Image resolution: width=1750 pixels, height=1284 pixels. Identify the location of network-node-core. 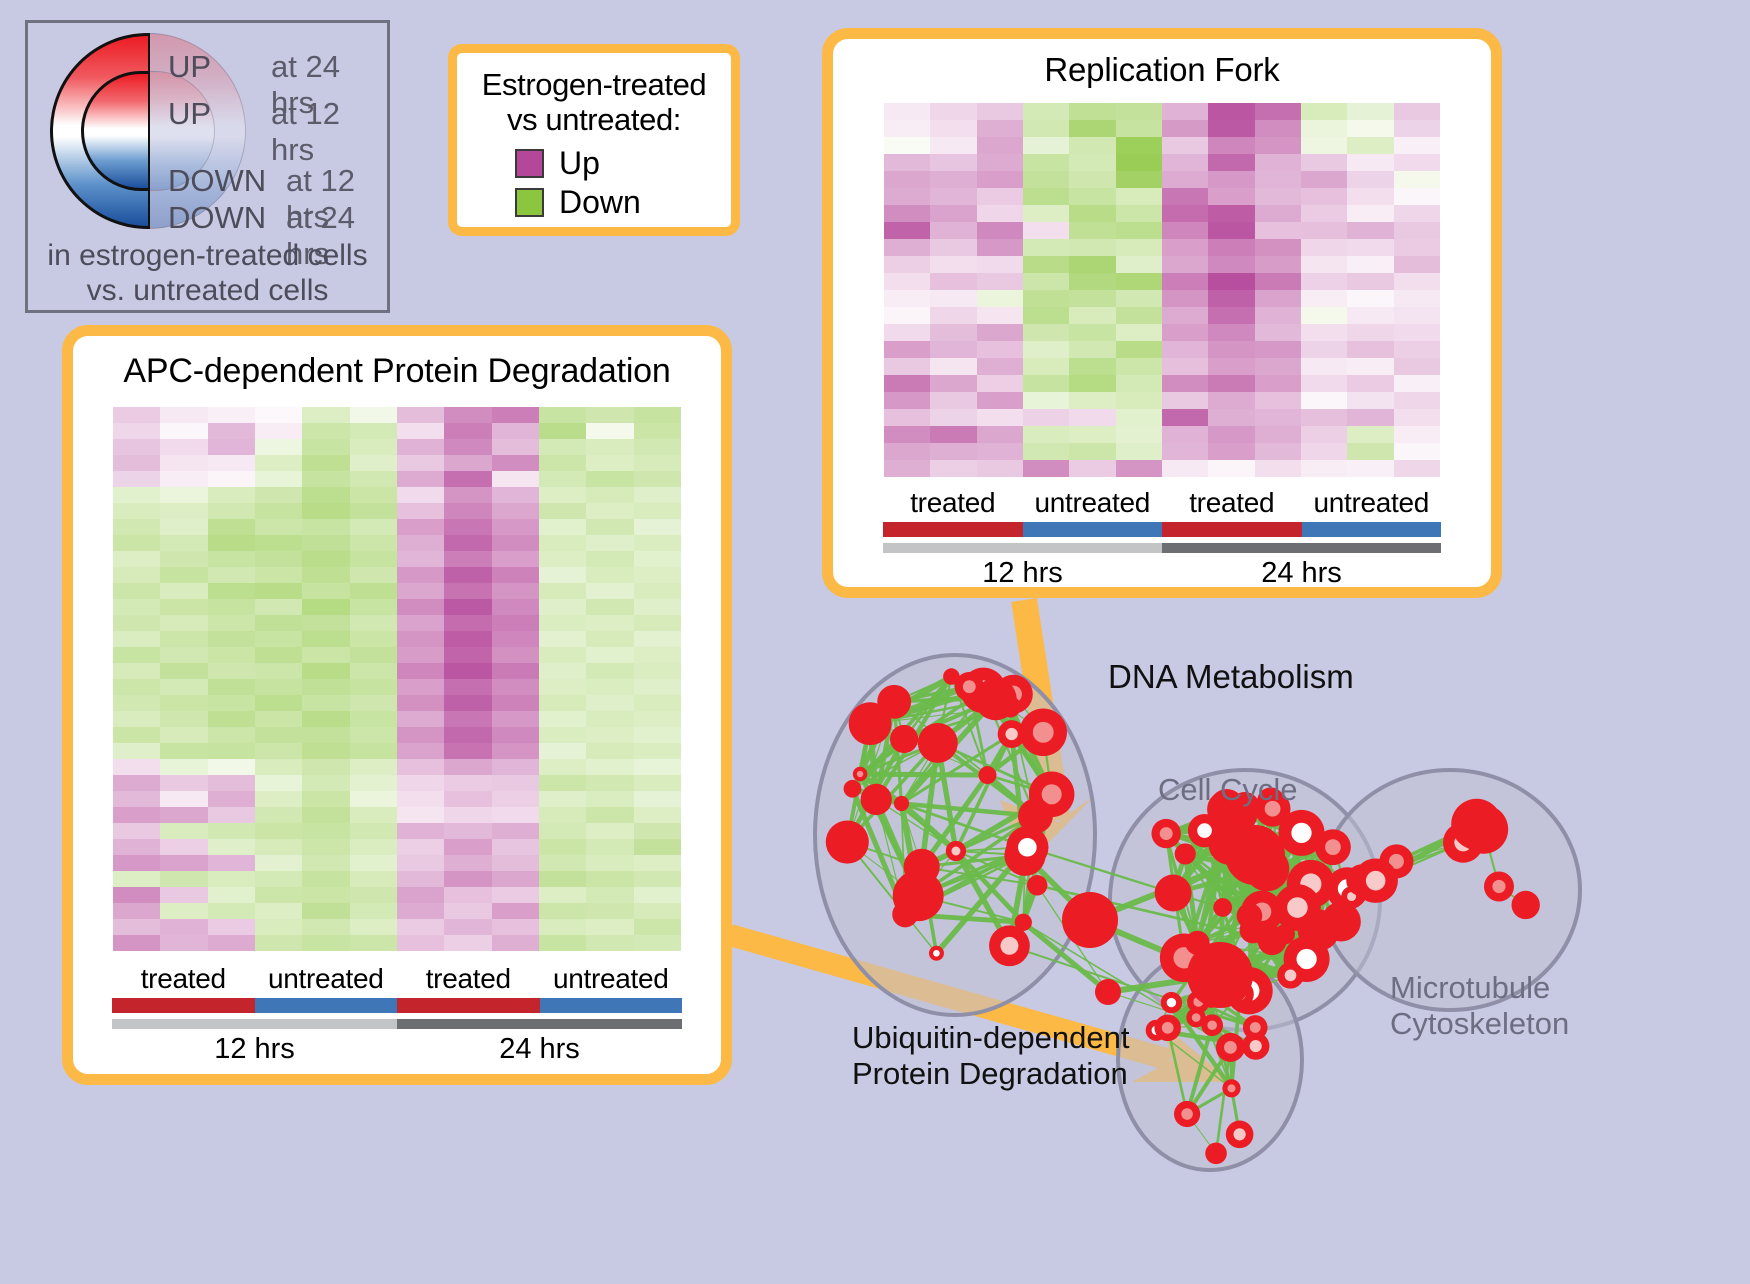
(1187, 1114).